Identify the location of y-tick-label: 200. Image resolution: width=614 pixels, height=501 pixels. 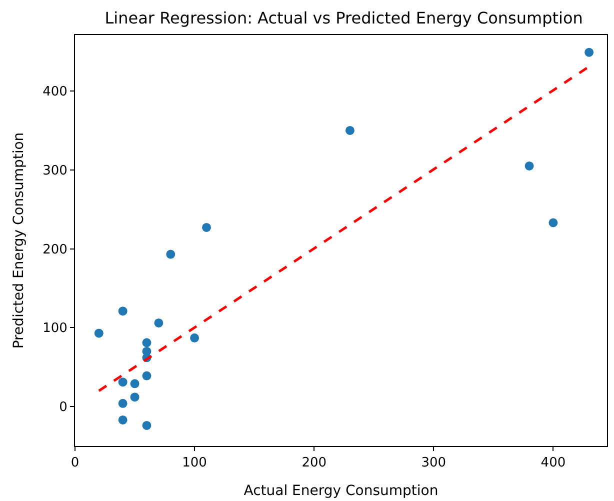
(55, 250).